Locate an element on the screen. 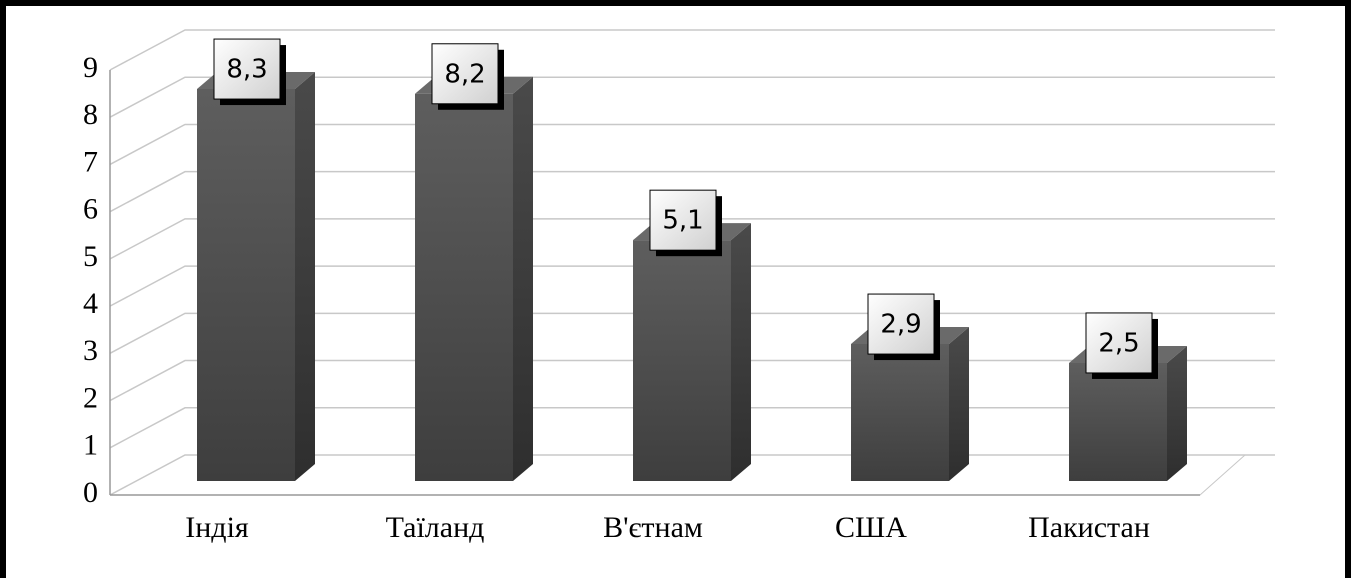 The image size is (1351, 578). x-tick-label: В'єтнам is located at coordinates (653, 527).